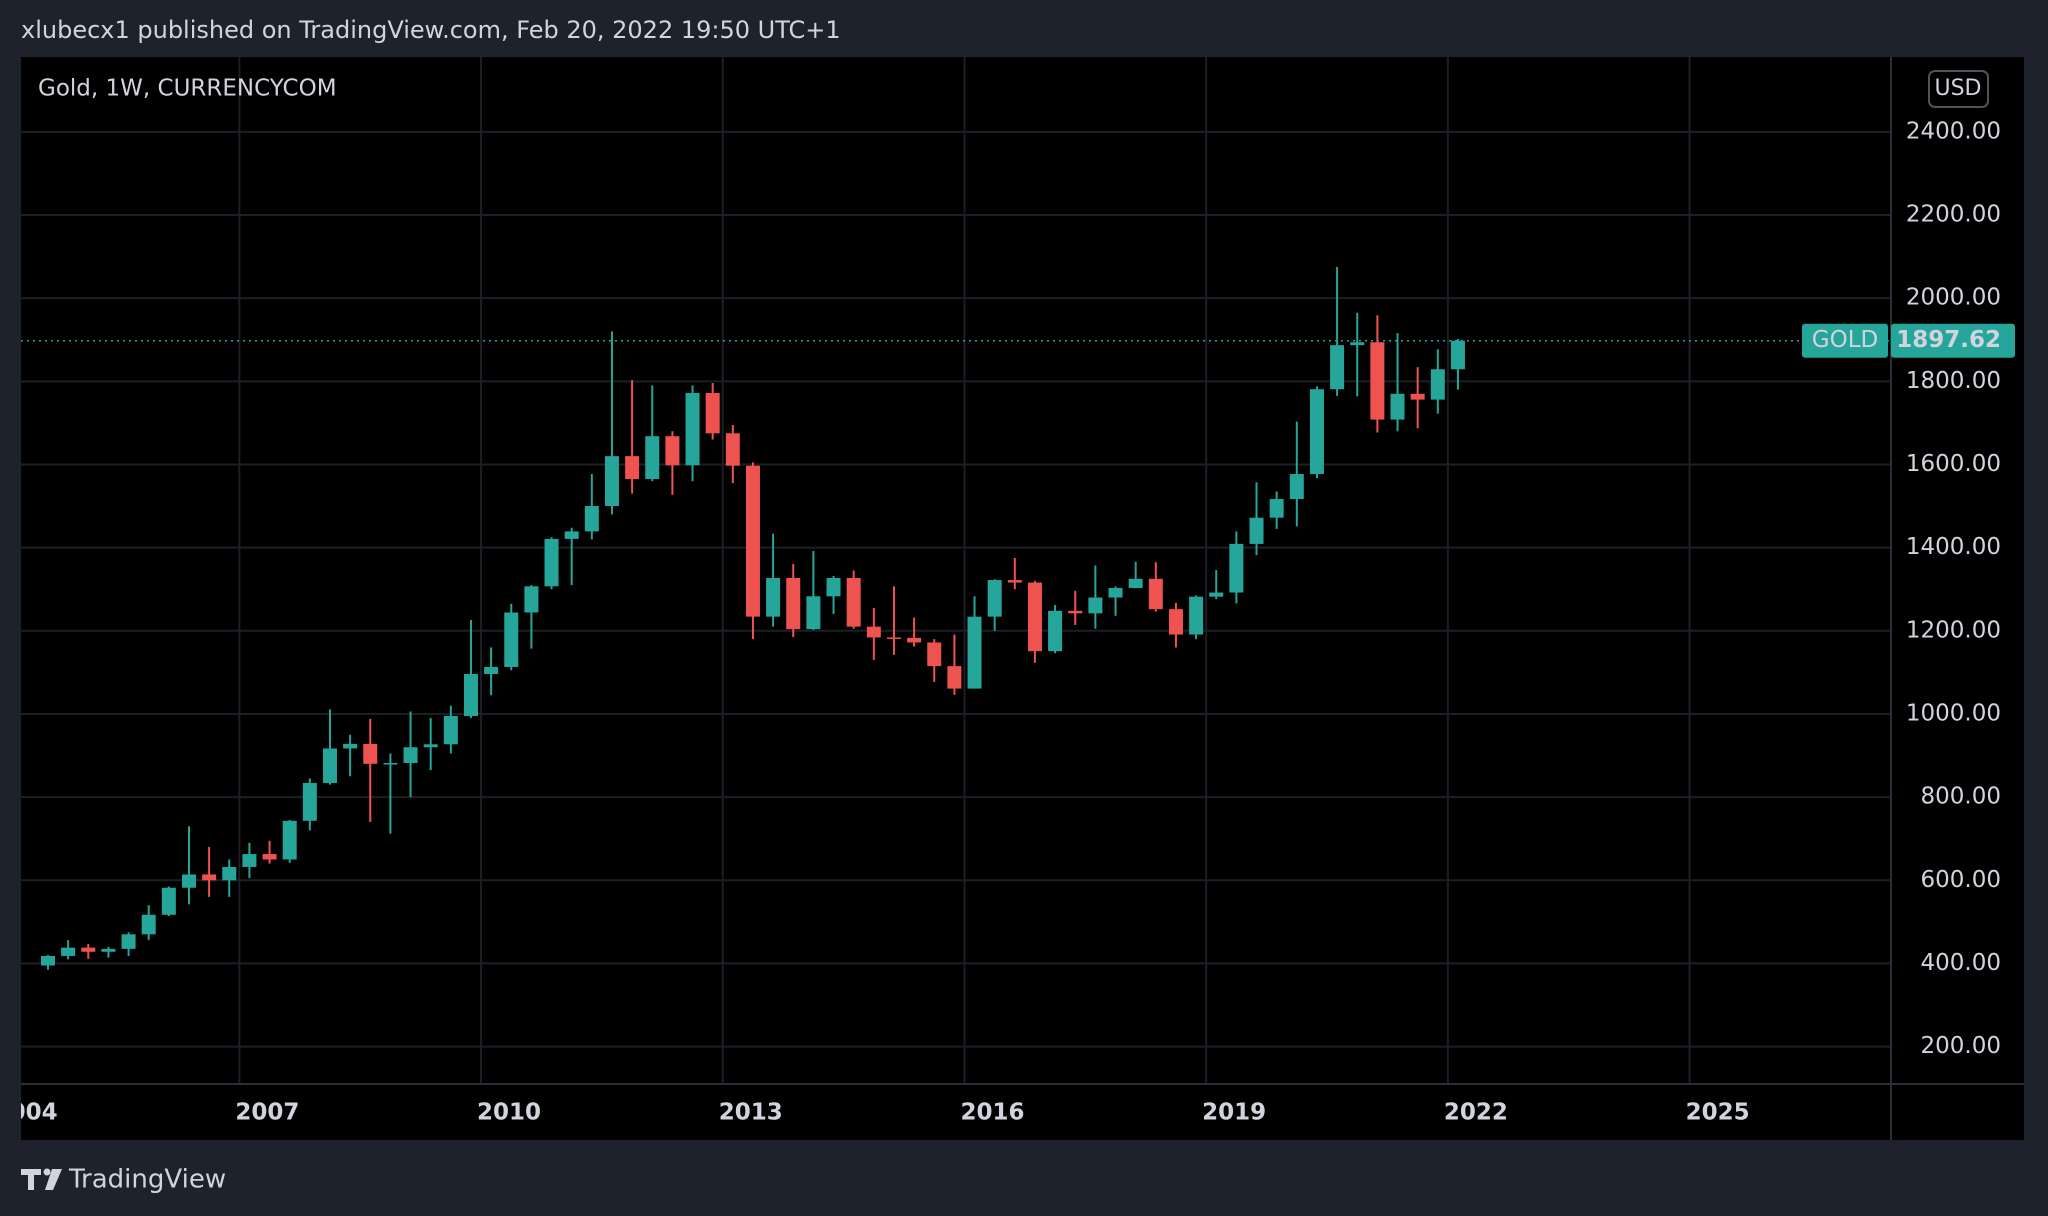  What do you see at coordinates (1953, 630) in the screenshot?
I see `y-tick-label: 1200.00` at bounding box center [1953, 630].